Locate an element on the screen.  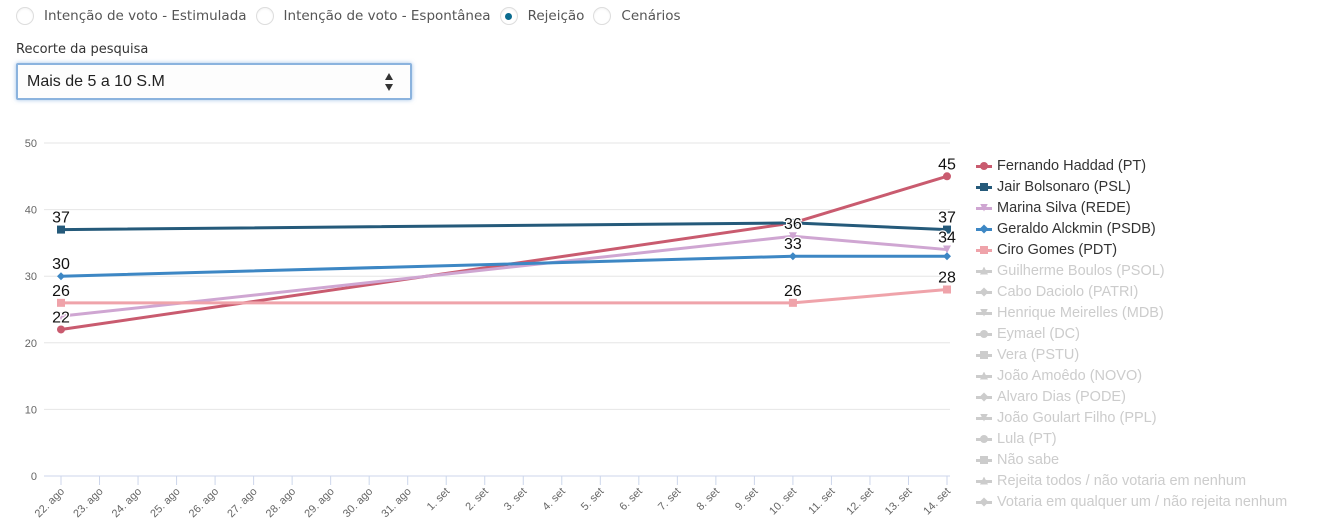
legend-label: Cabo Daciolo (PATRI) is located at coordinates (1068, 291).